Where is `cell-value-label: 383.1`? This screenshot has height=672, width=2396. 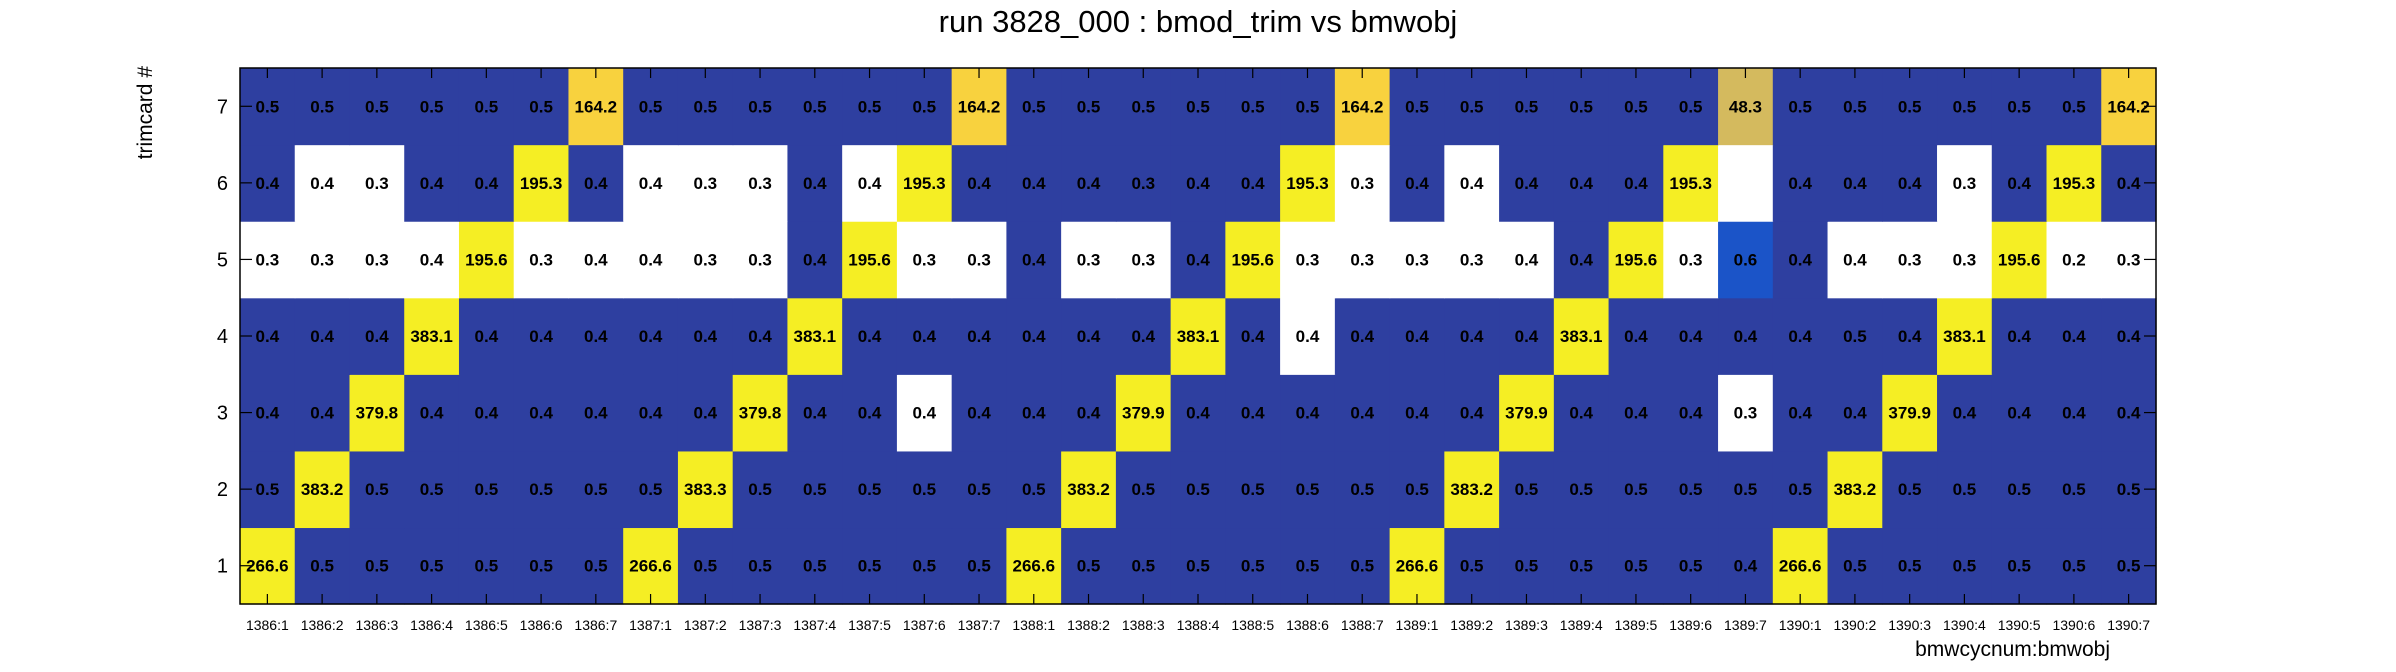 cell-value-label: 383.1 is located at coordinates (1198, 336).